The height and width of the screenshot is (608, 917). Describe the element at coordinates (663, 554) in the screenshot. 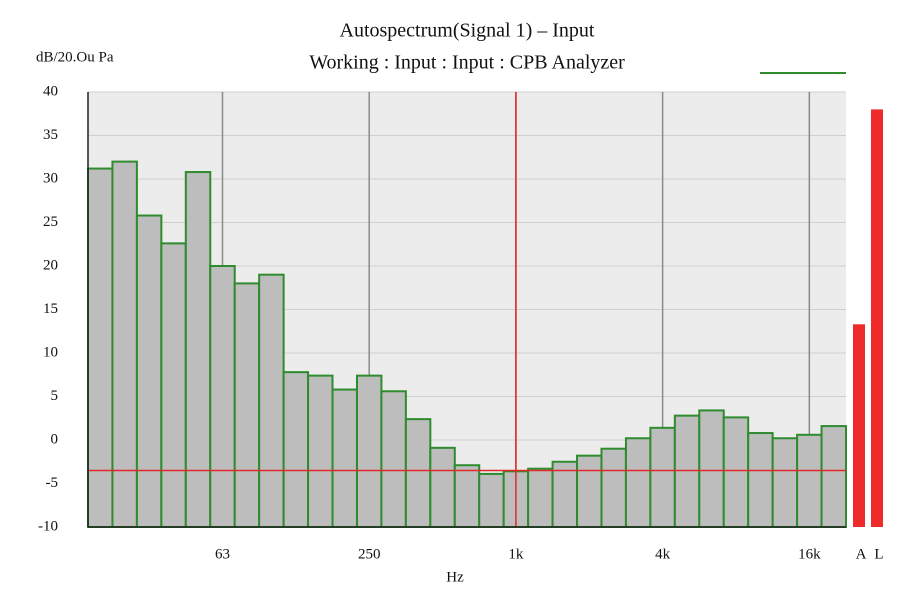

I see `x-tick-label: 4k` at that location.